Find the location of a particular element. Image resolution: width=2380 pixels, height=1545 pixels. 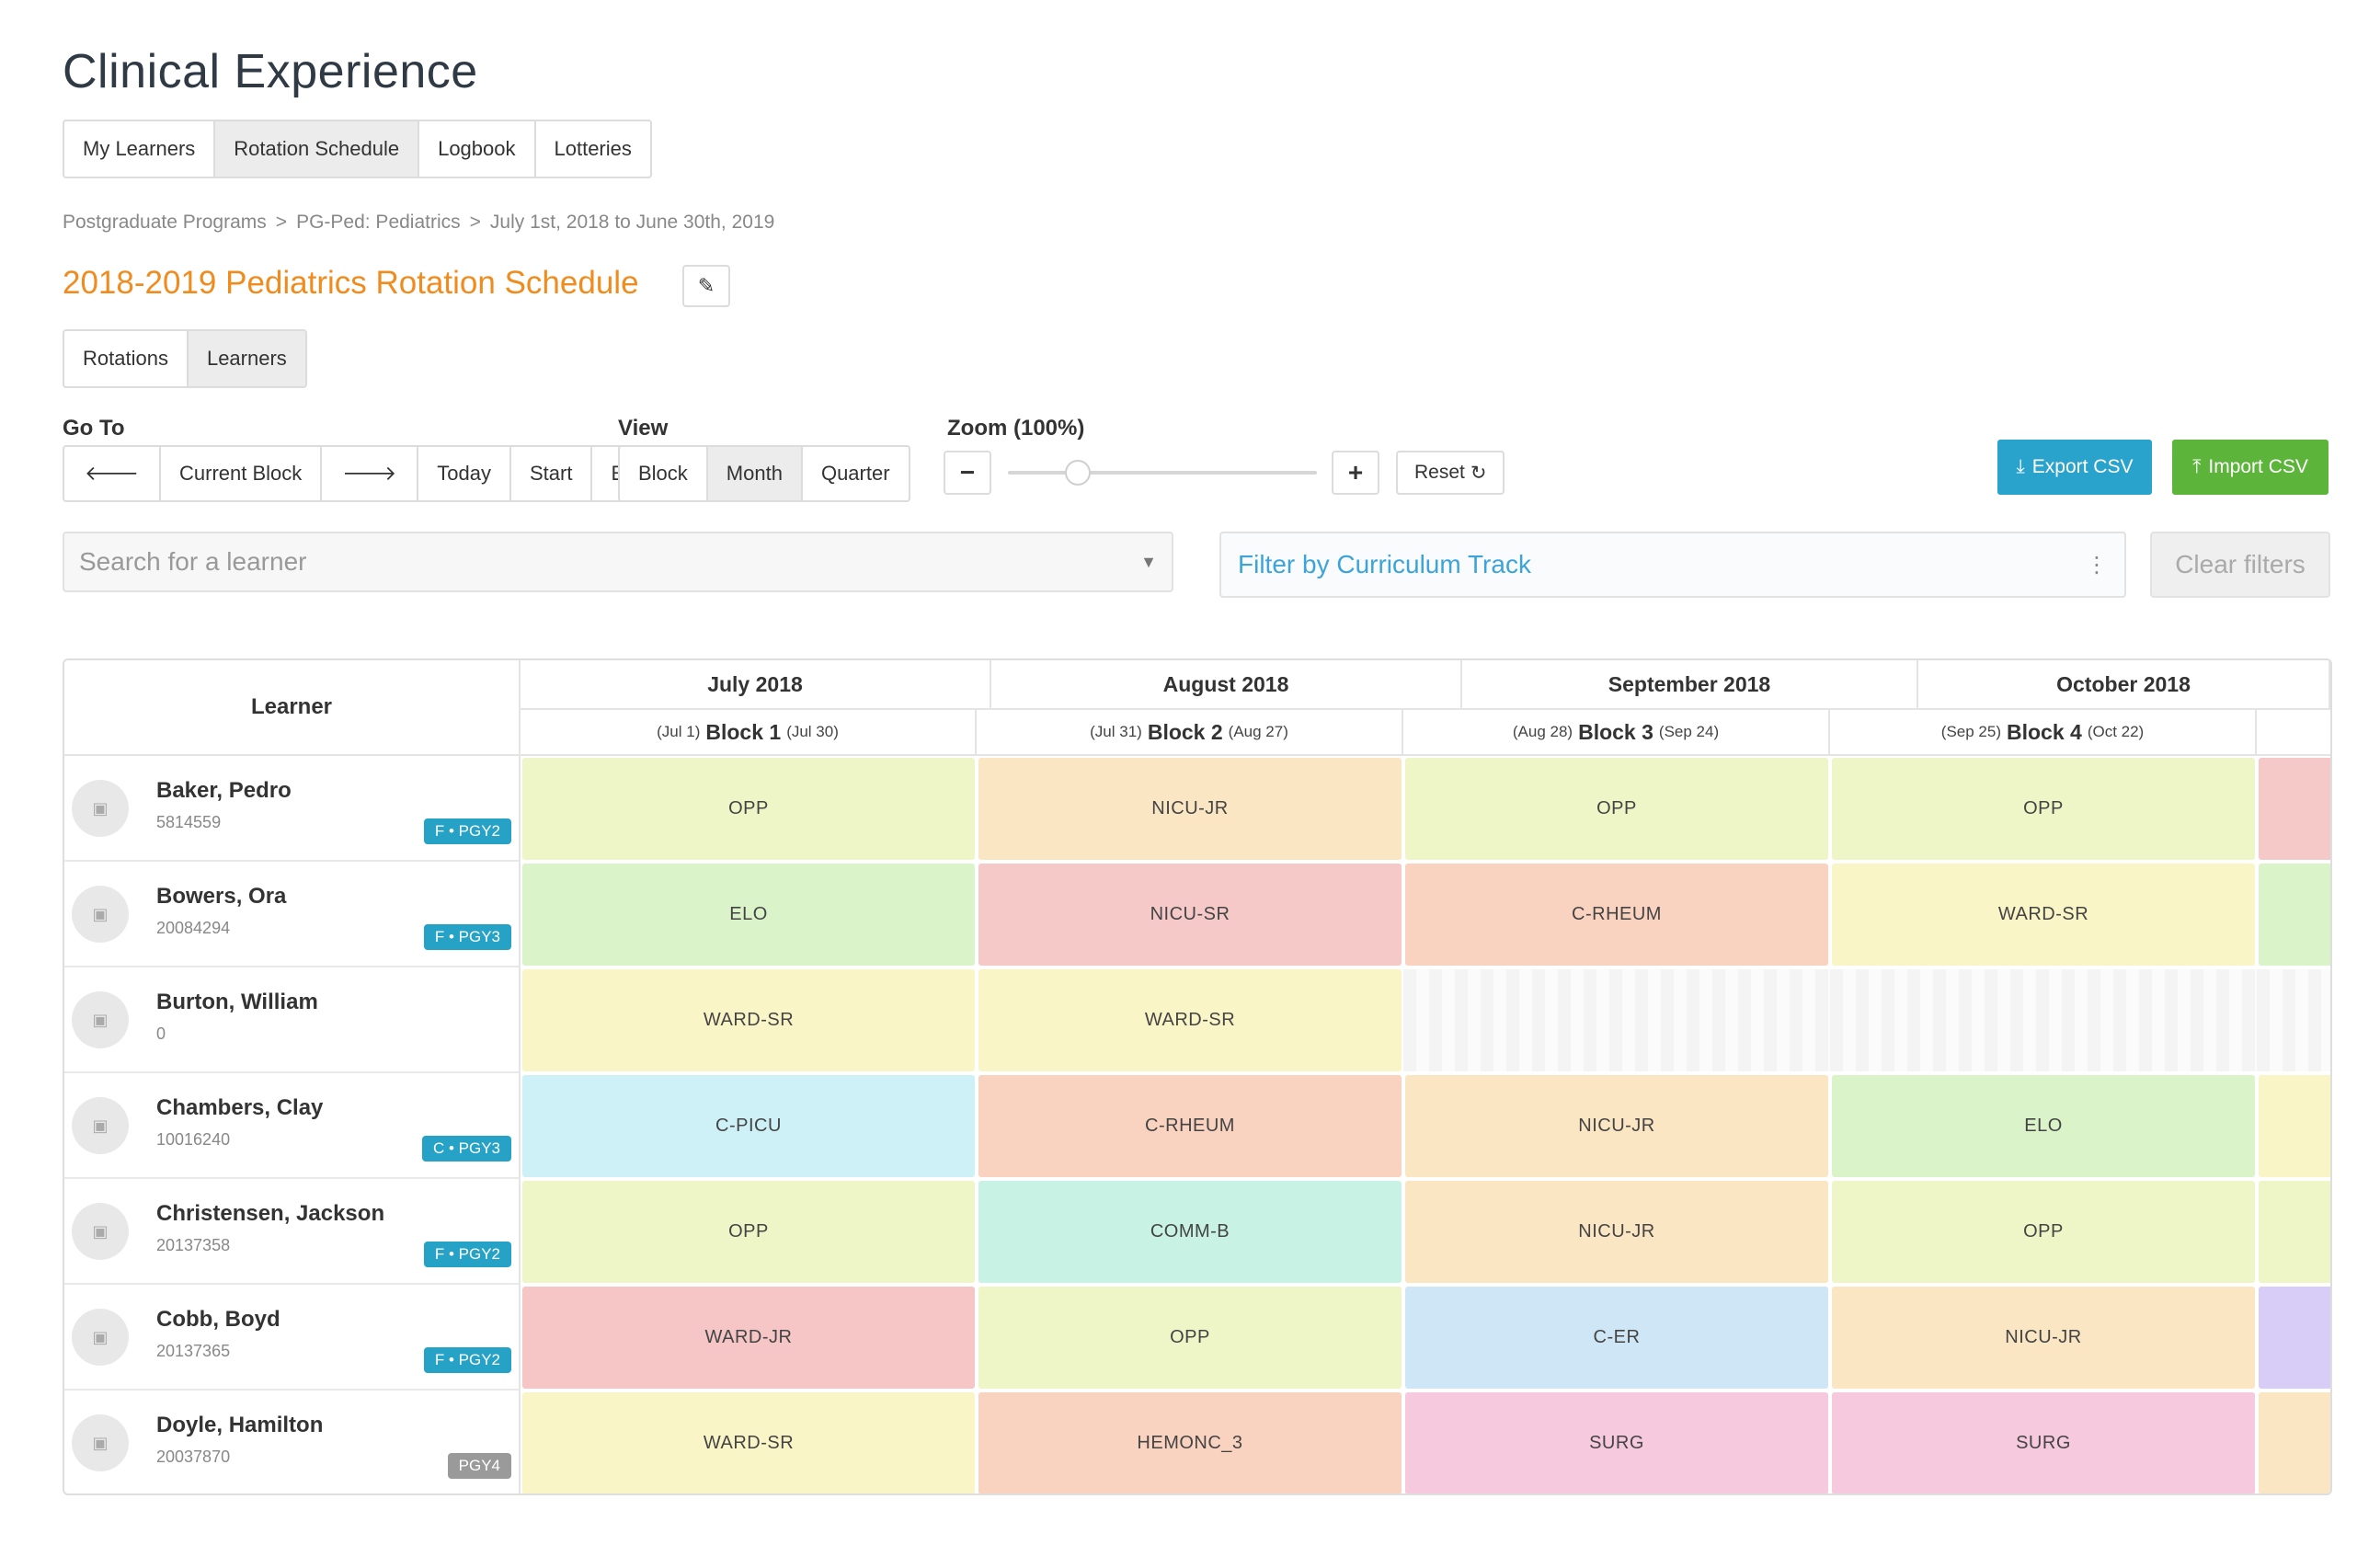

breadcrumb-item-program: PG-Ped: Pediatrics is located at coordinates (378, 222).